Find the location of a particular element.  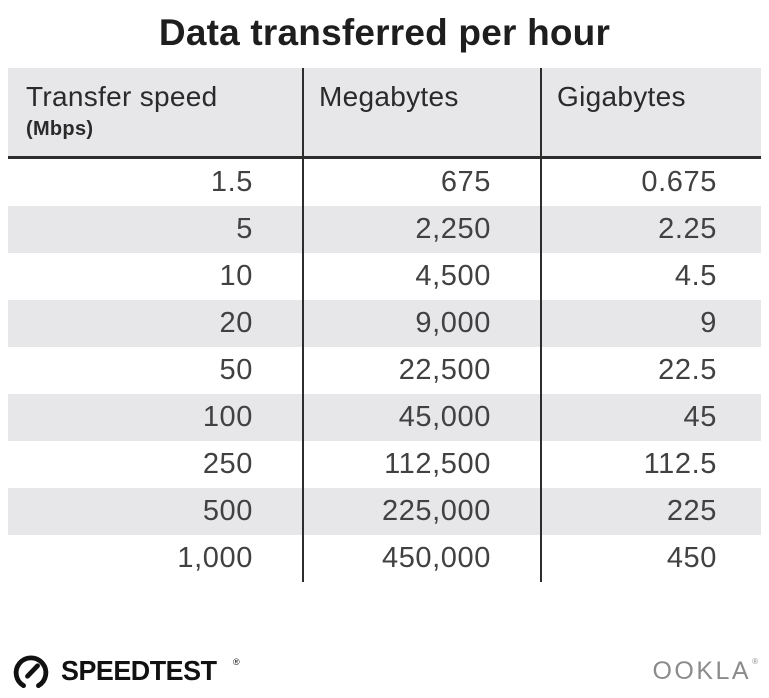

cell-transfer-speed: 50 is located at coordinates (236, 370).